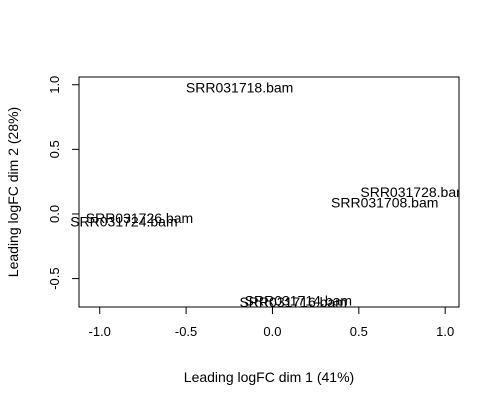  Describe the element at coordinates (54, 149) in the screenshot. I see `y-tick-label: 0.5` at that location.